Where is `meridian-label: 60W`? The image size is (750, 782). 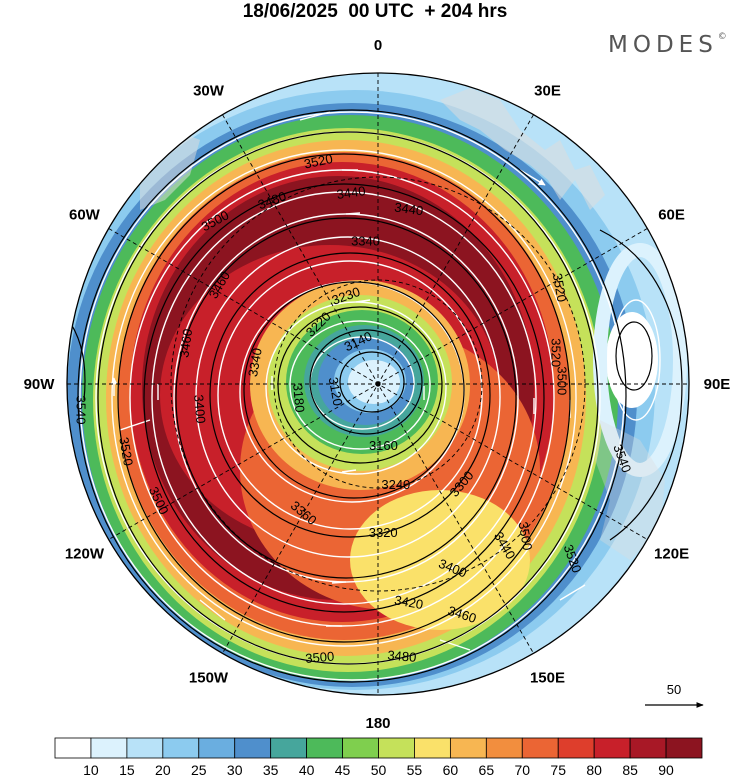
meridian-label: 60W is located at coordinates (85, 215).